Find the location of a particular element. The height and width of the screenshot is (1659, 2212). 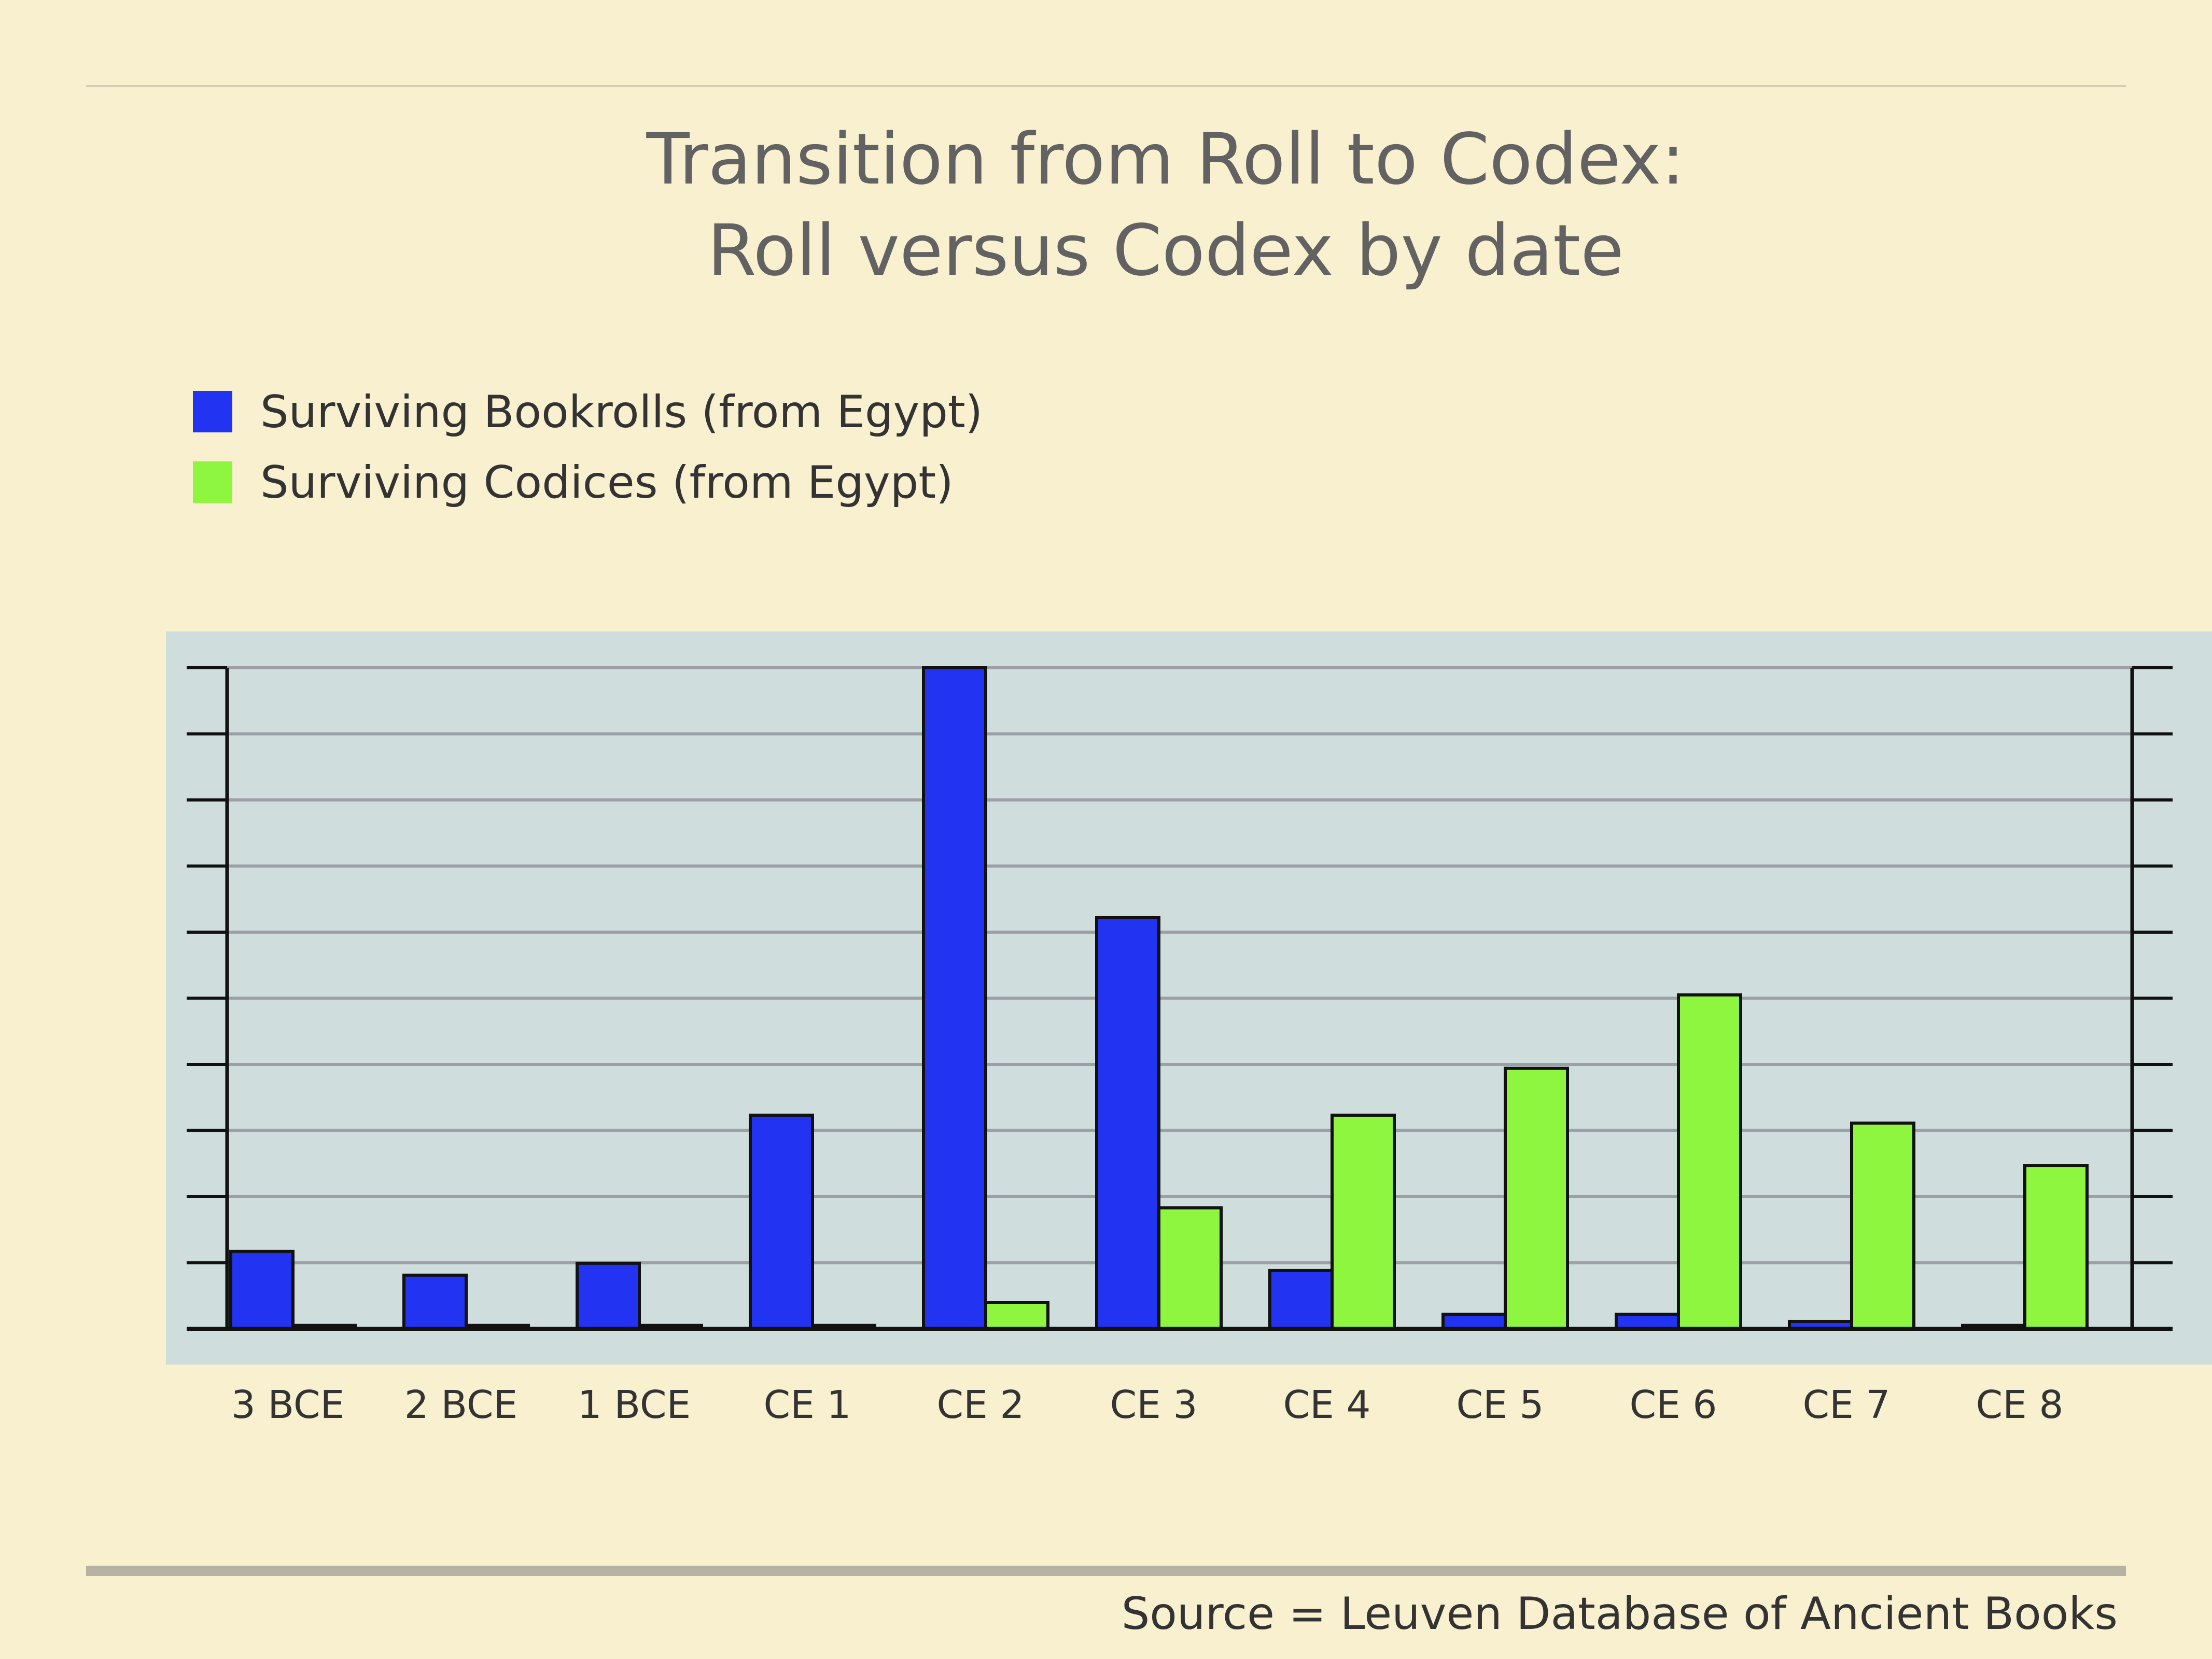

x-tick-label: CE 5 is located at coordinates (1500, 1405).